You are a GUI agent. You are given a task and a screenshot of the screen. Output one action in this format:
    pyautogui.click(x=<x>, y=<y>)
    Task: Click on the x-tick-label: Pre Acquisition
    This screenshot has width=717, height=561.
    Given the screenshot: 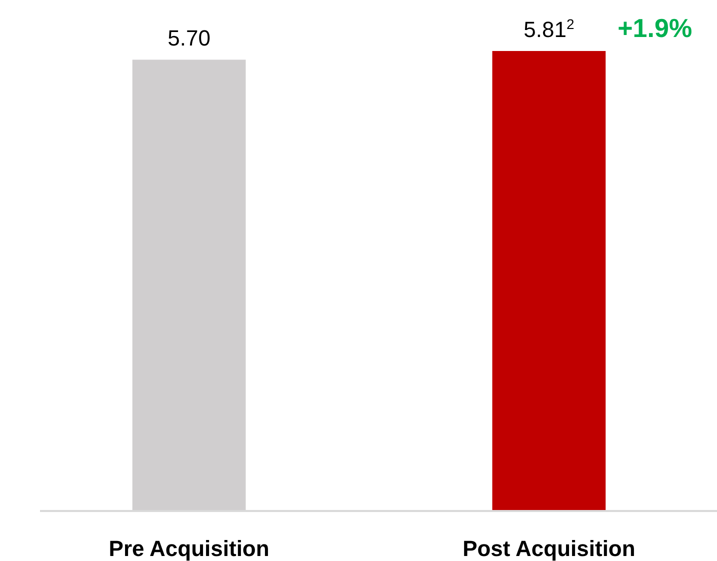 What is the action you would take?
    pyautogui.click(x=189, y=548)
    